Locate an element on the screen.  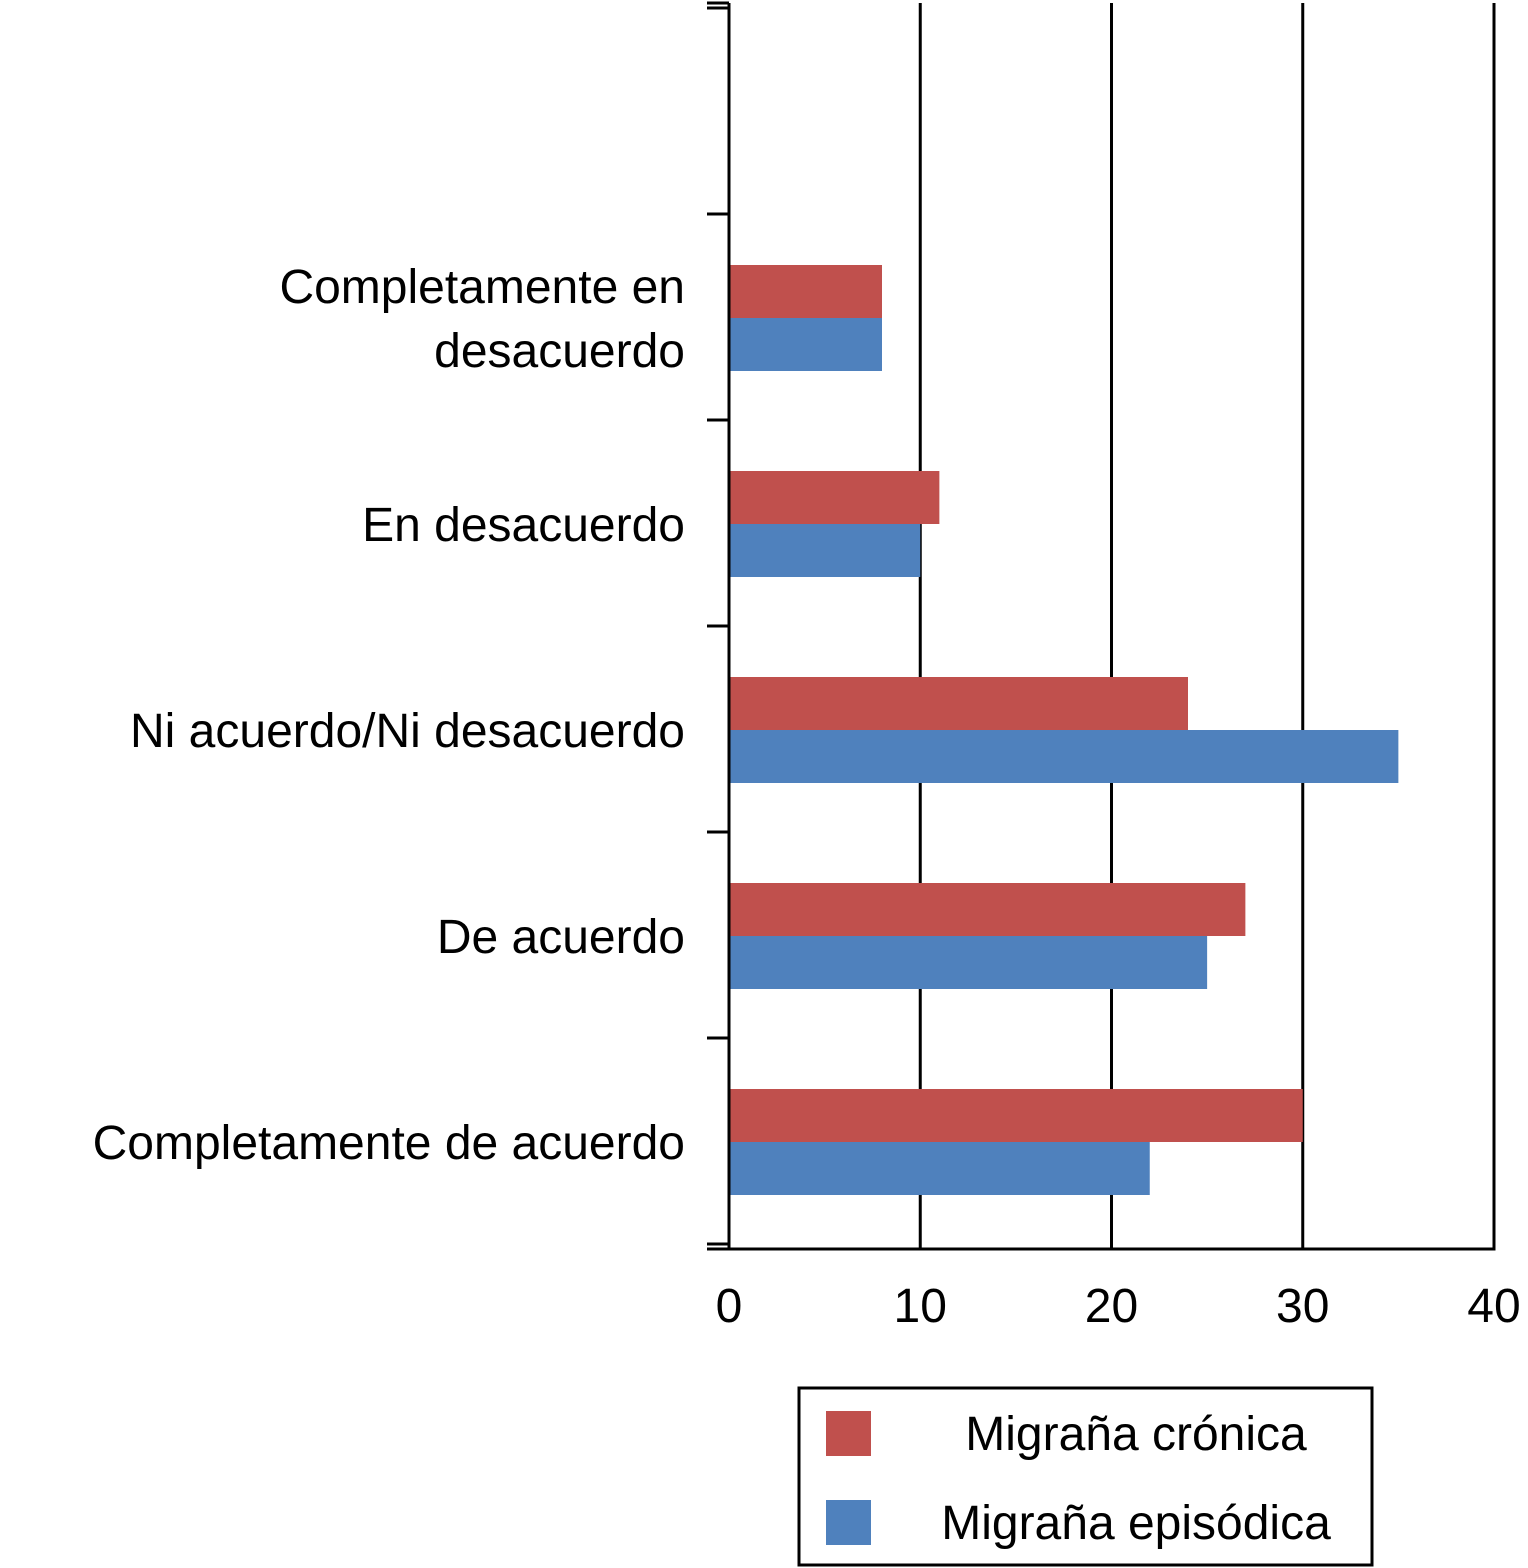
x-tick-label: 10 is located at coordinates (920, 1306).